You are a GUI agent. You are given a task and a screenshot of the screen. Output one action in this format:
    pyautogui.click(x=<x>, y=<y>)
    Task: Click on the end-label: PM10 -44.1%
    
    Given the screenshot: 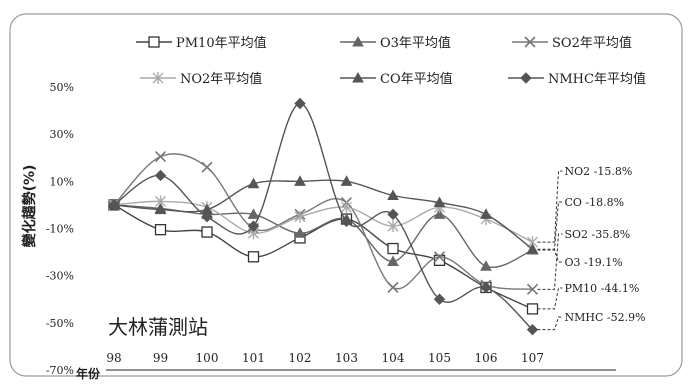 What is the action you would take?
    pyautogui.click(x=602, y=288)
    